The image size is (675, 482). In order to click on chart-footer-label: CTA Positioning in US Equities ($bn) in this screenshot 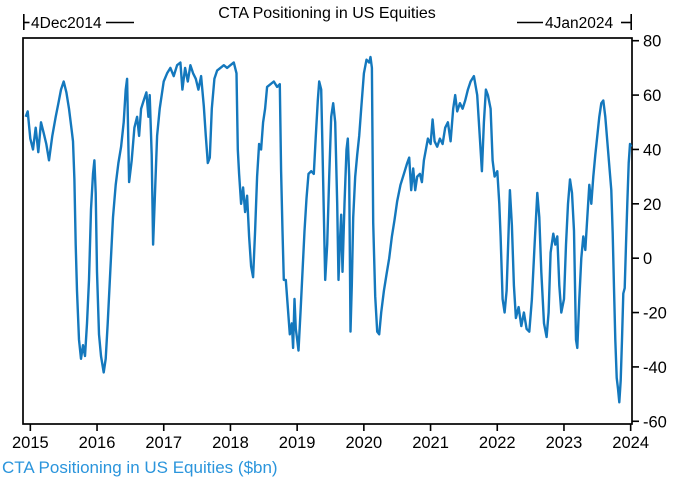, I will do `click(140, 467)`.